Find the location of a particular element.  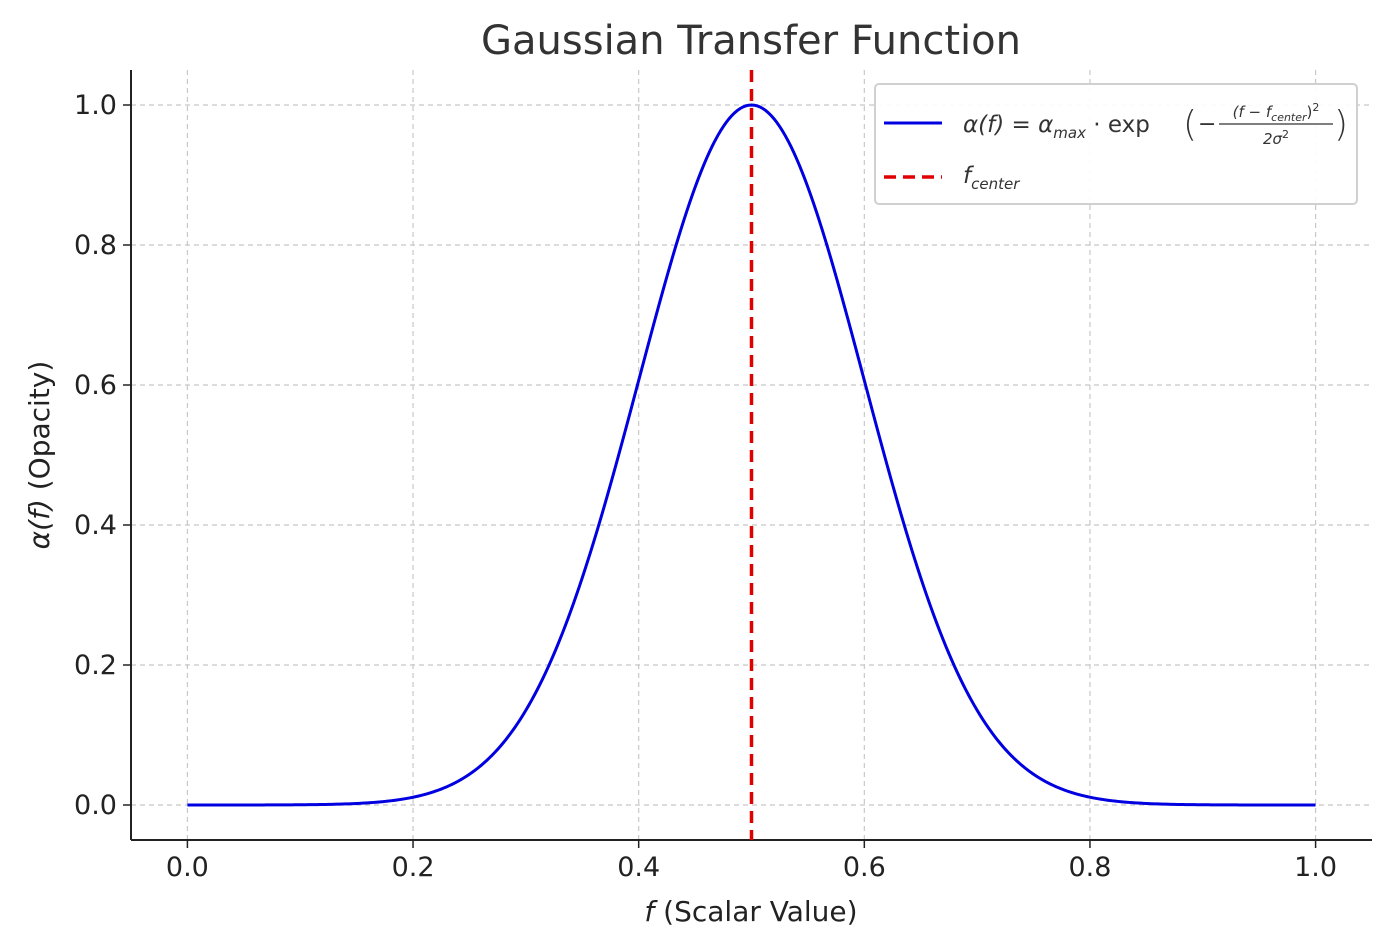

legend-den-sup: 2 is located at coordinates (1285, 134).